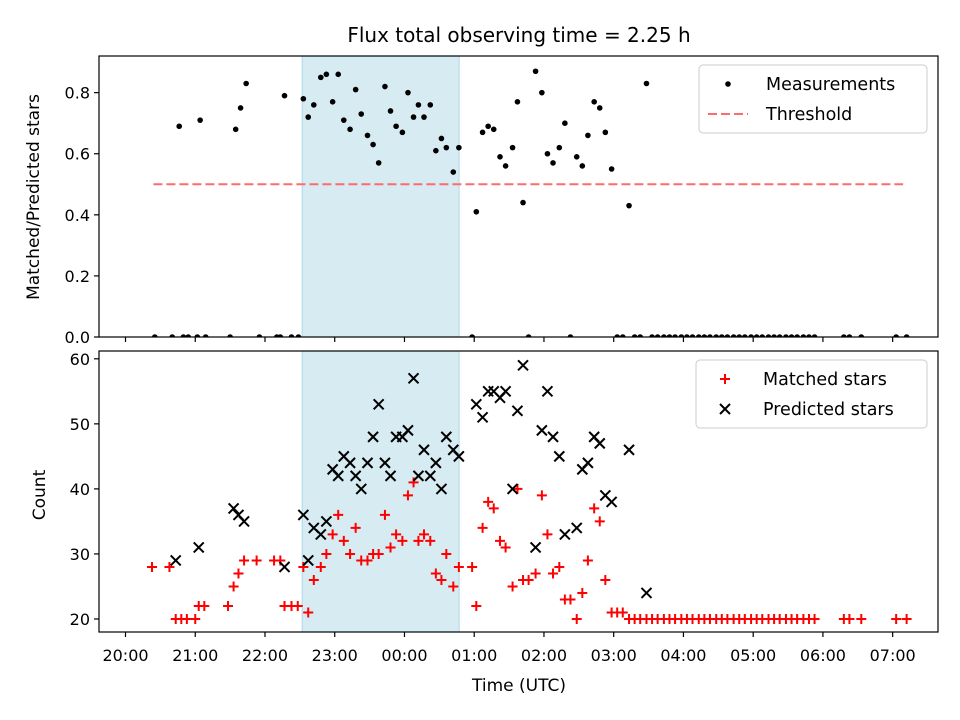 This screenshot has width=960, height=720. Describe the element at coordinates (813, 99) in the screenshot. I see `top-legend: Measurements Threshold` at that location.